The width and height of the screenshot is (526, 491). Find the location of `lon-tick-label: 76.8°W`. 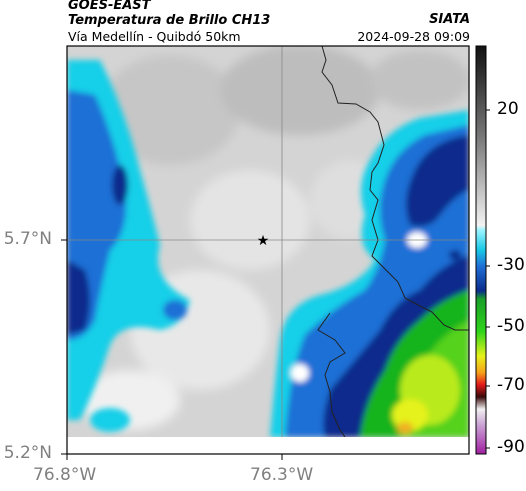

lon-tick-label: 76.8°W is located at coordinates (65, 475).